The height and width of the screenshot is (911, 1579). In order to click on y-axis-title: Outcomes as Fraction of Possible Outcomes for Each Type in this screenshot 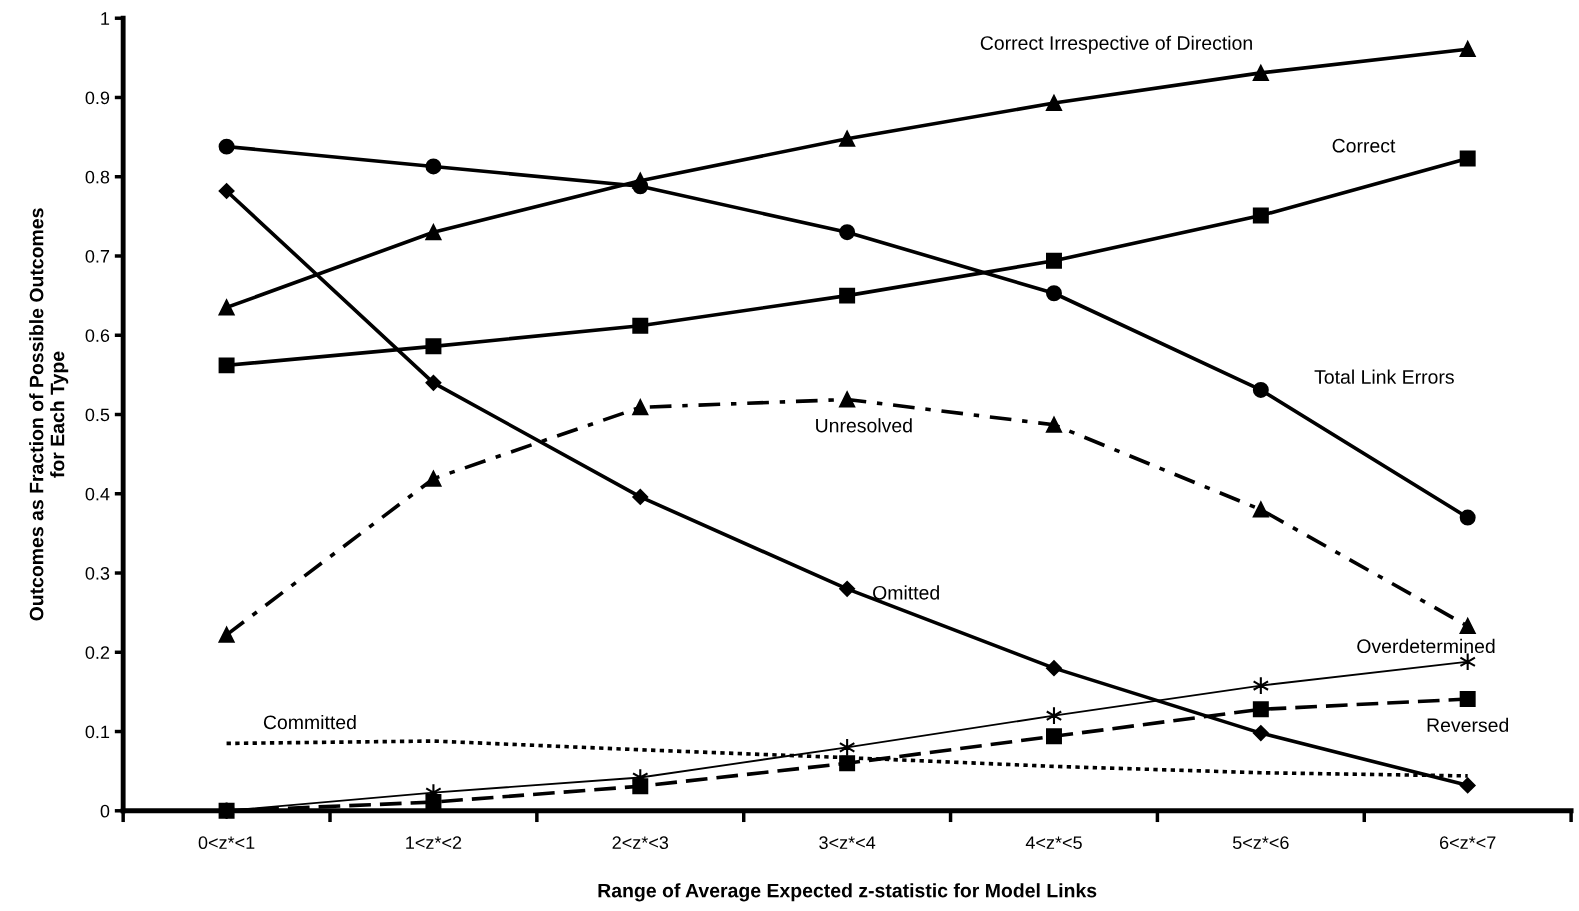, I will do `click(49, 414)`.